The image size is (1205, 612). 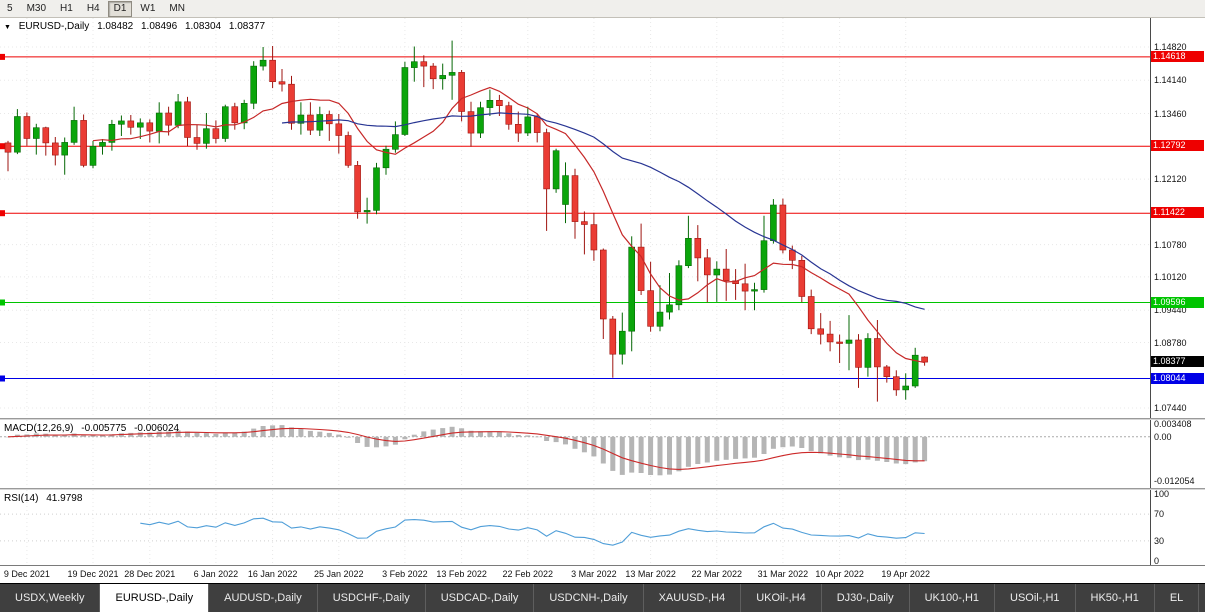 I want to click on rsi-panel: RSI(14) 41.9798, so click(x=575, y=527).